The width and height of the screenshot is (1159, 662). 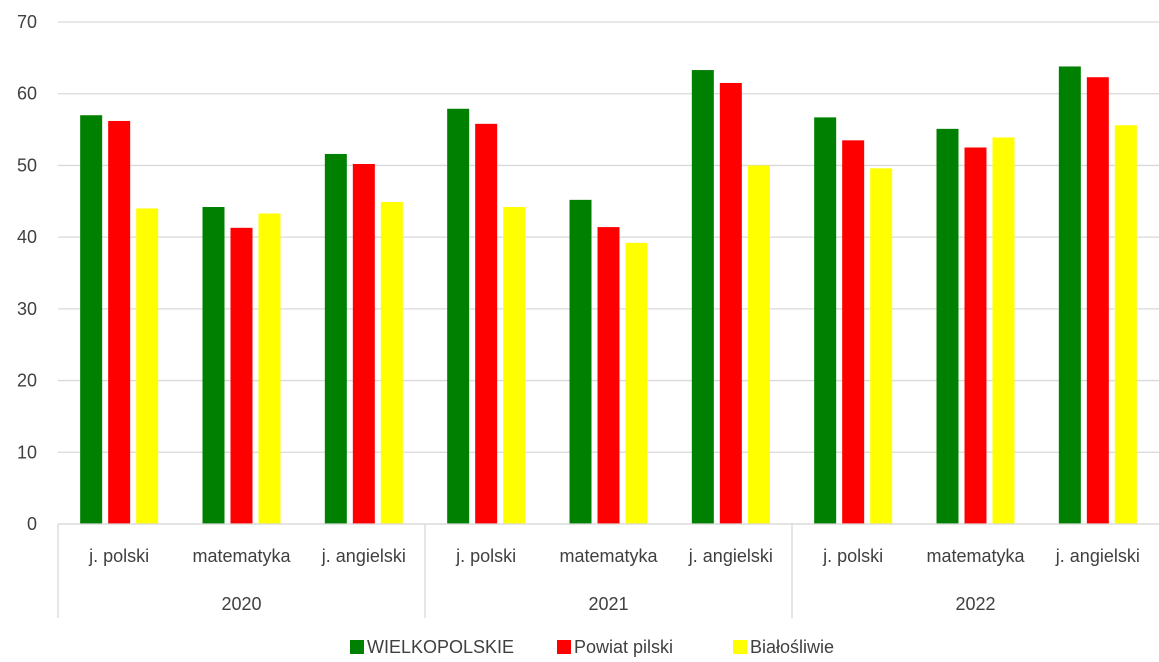 What do you see at coordinates (27, 381) in the screenshot?
I see `y-tick-label: 20` at bounding box center [27, 381].